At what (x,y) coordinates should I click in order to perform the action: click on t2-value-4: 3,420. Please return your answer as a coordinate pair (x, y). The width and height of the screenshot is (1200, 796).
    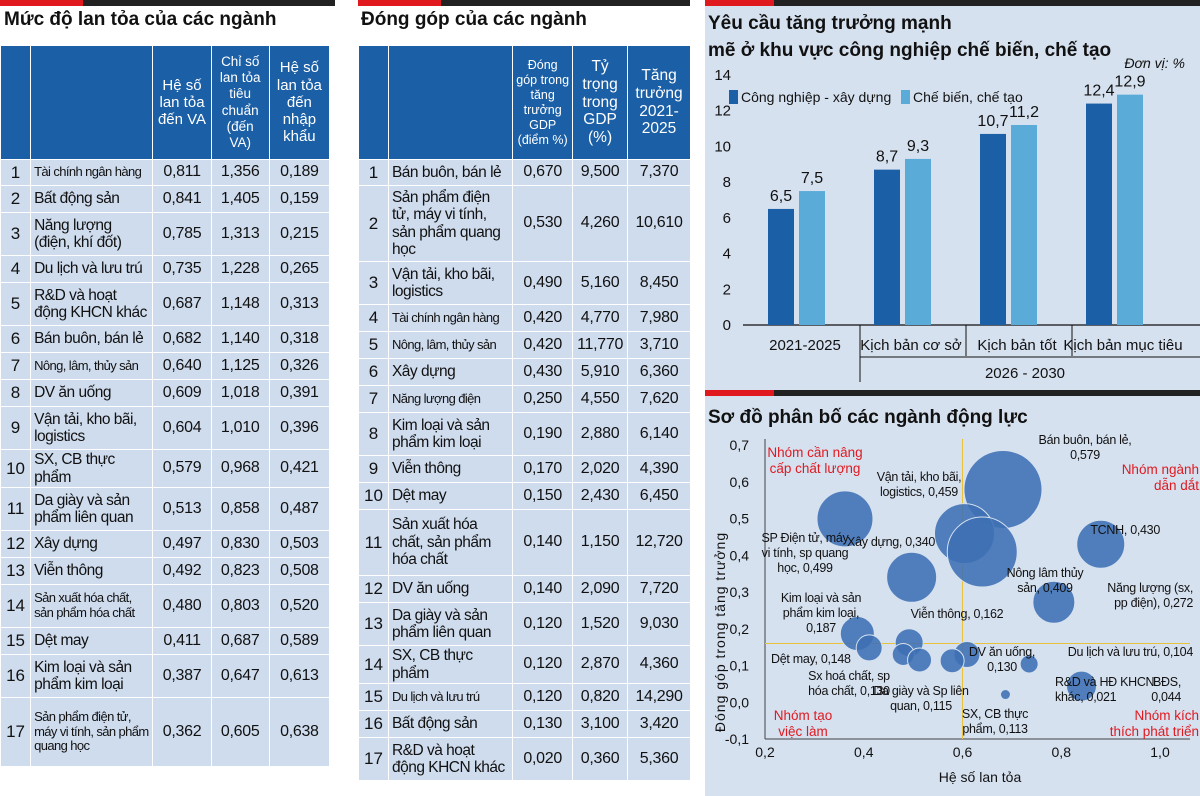
    Looking at the image, I should click on (659, 724).